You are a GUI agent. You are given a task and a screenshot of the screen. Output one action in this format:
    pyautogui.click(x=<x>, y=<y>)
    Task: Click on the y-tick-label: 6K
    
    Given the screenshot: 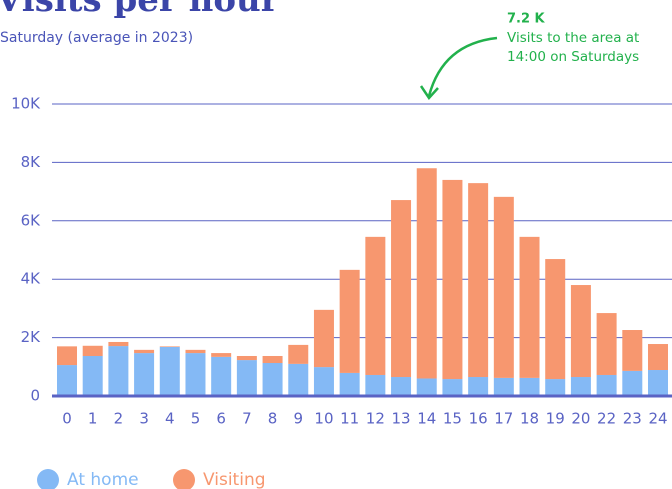 What is the action you would take?
    pyautogui.click(x=31, y=220)
    